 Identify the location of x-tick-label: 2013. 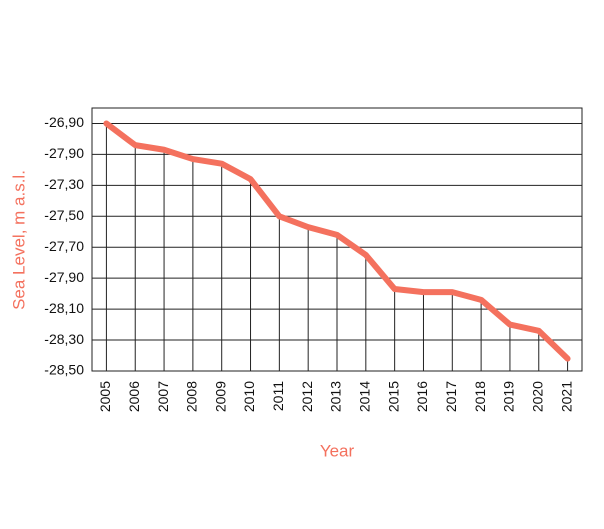
(336, 396).